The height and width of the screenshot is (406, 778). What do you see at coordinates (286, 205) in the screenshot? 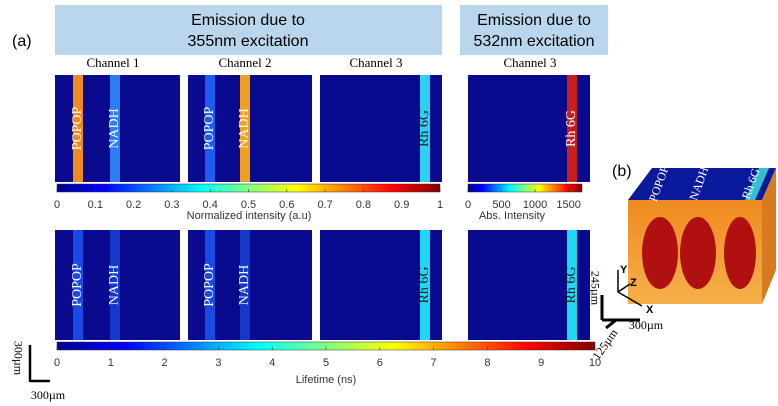
I see `tick-label: 0.6` at bounding box center [286, 205].